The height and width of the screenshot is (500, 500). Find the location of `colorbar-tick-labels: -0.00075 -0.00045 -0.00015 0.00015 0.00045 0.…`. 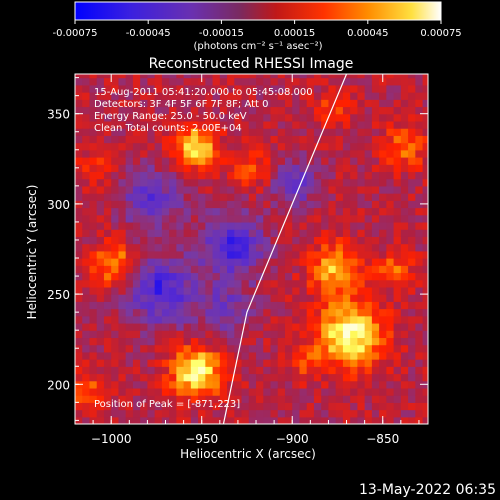

colorbar-tick-labels: -0.00075 -0.00045 -0.00015 0.00015 0.00045 0.… is located at coordinates (257, 33).